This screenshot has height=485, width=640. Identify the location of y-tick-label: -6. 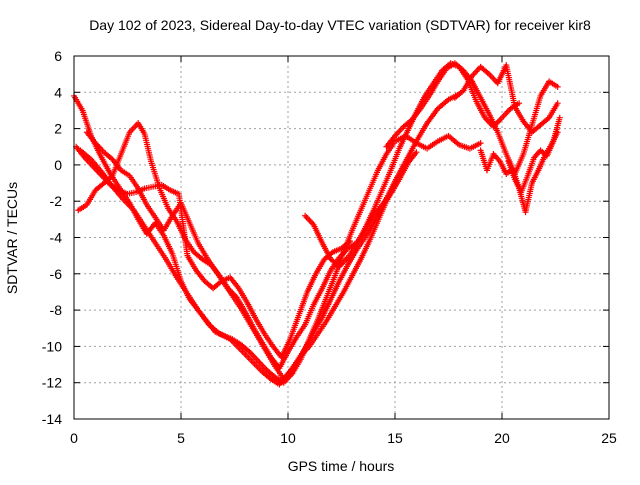
(56, 274).